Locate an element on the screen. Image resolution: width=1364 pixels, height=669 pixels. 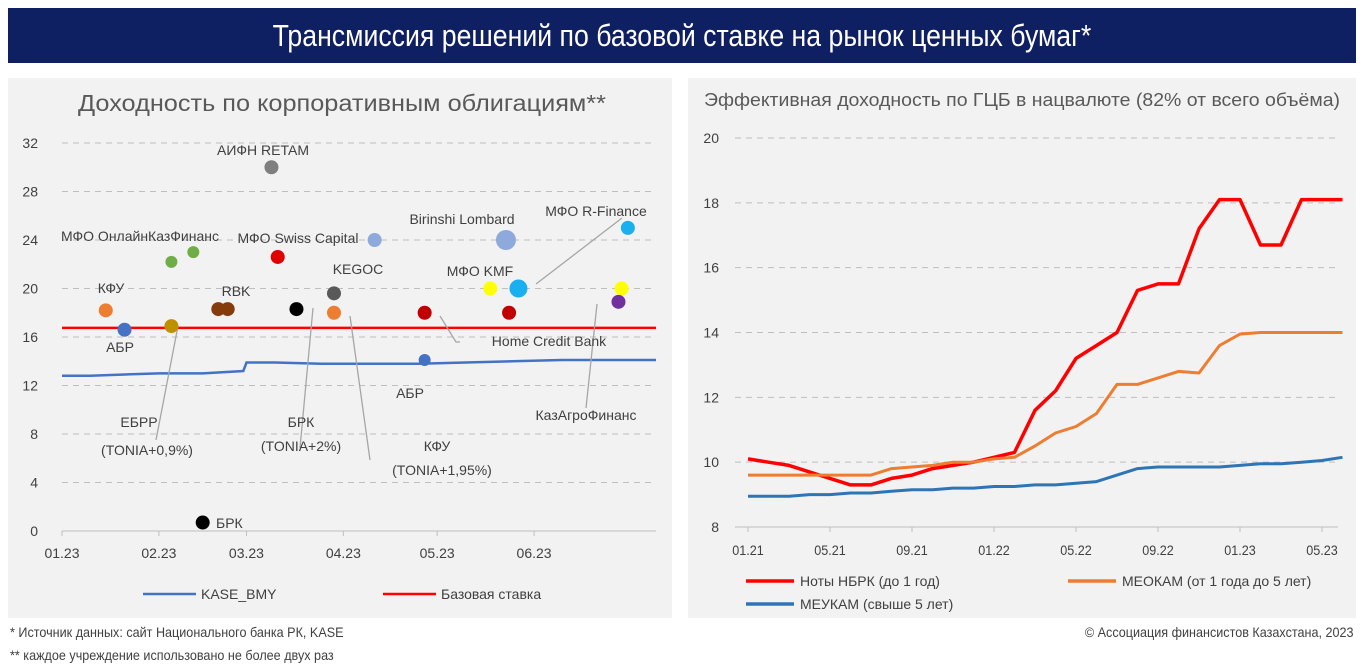
x-tick-label: 09.22 is located at coordinates (1157, 550).